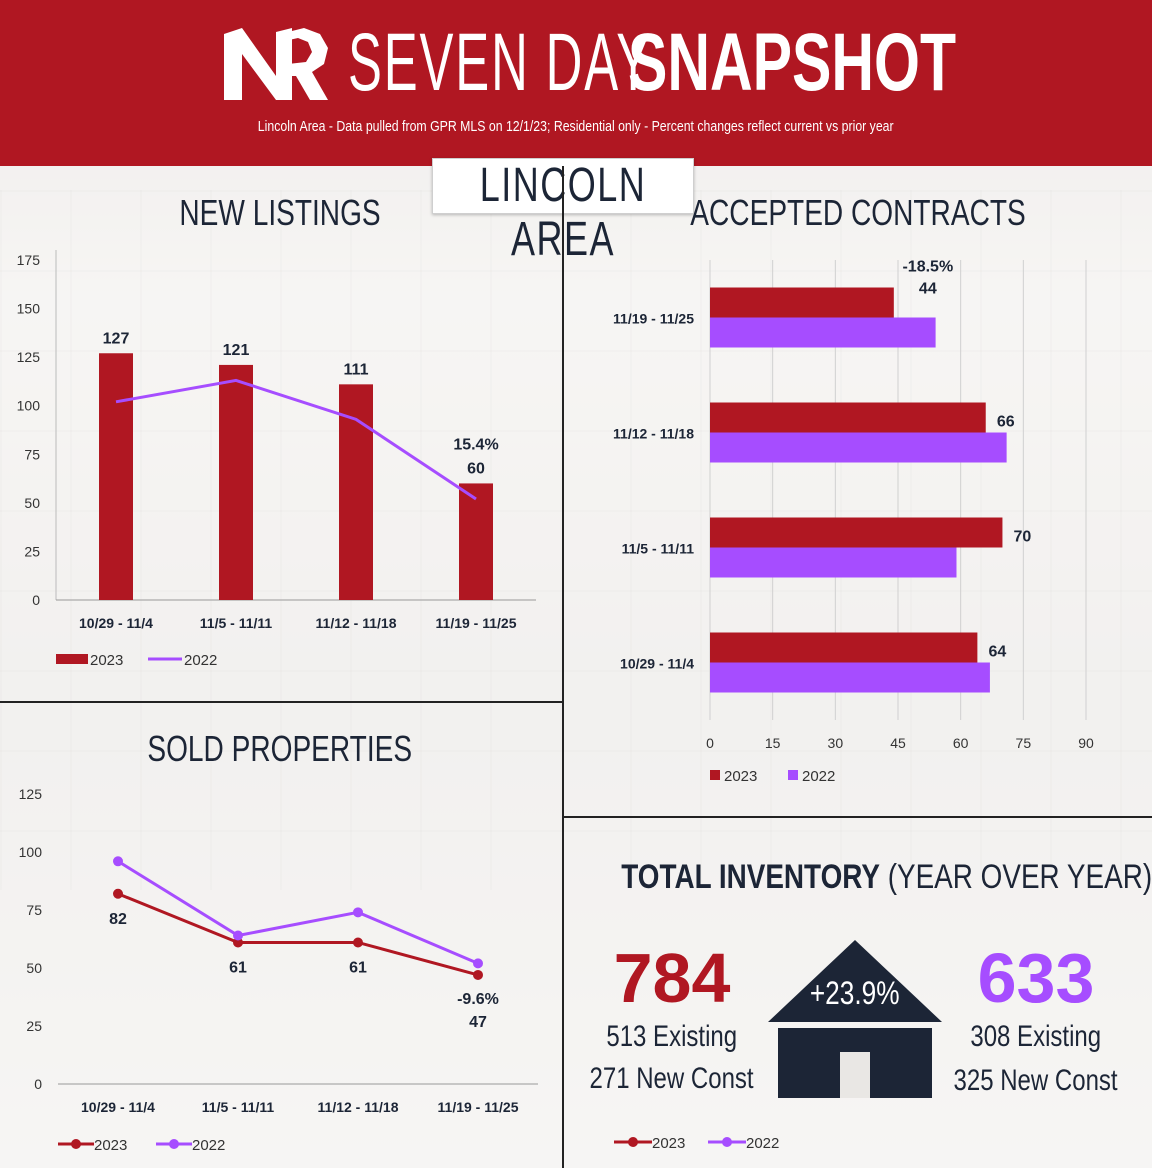  What do you see at coordinates (857, 817) in the screenshot?
I see `divider-right` at bounding box center [857, 817].